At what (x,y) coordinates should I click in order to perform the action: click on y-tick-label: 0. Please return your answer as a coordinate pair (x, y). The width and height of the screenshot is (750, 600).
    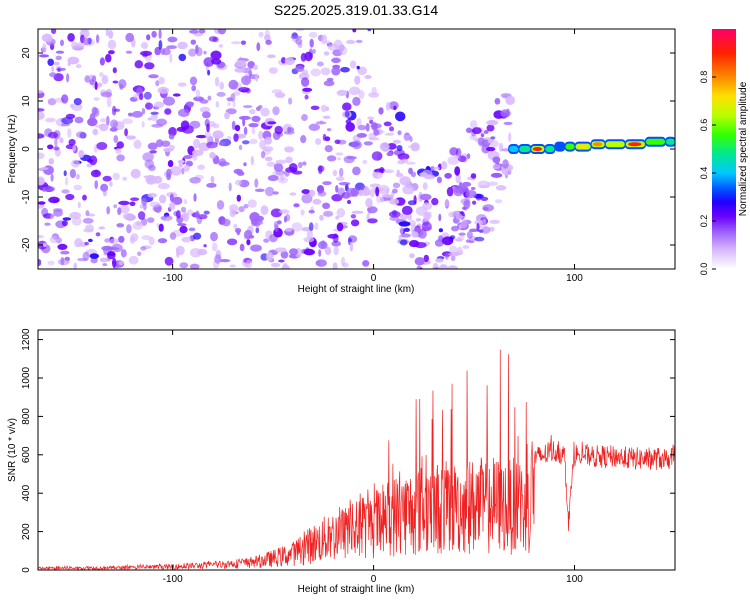
    Looking at the image, I should click on (26, 149).